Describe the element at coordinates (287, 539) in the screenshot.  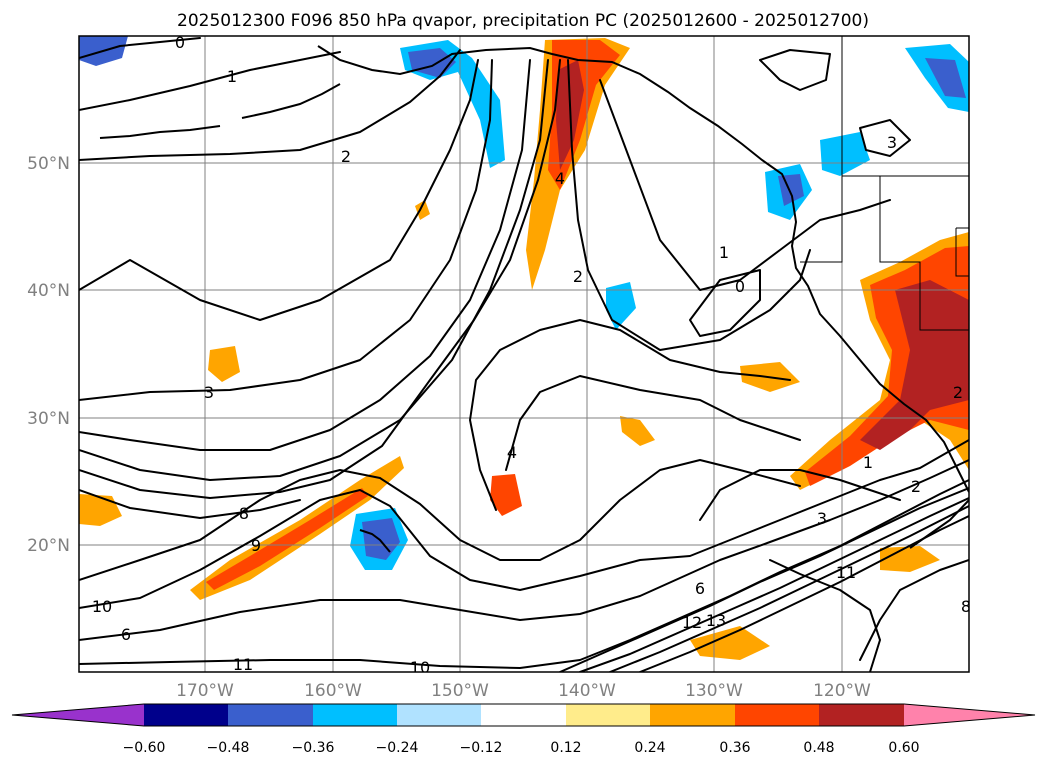
I see `precip-red-sw-band` at that location.